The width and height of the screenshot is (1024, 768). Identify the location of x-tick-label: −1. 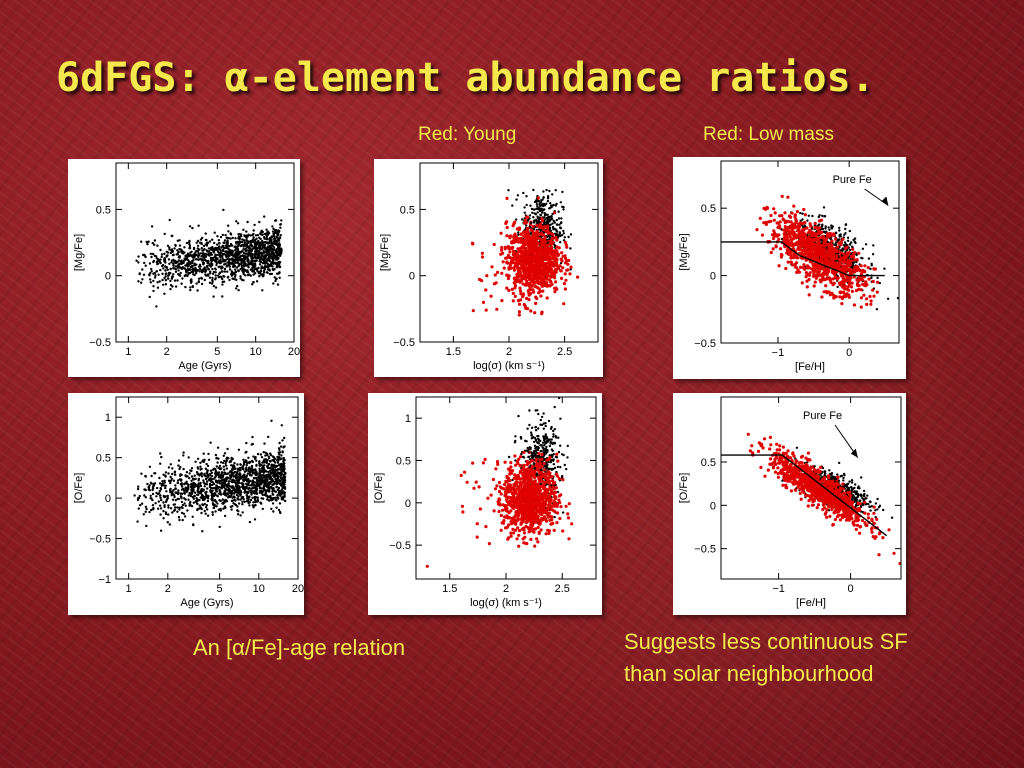
(778, 353).